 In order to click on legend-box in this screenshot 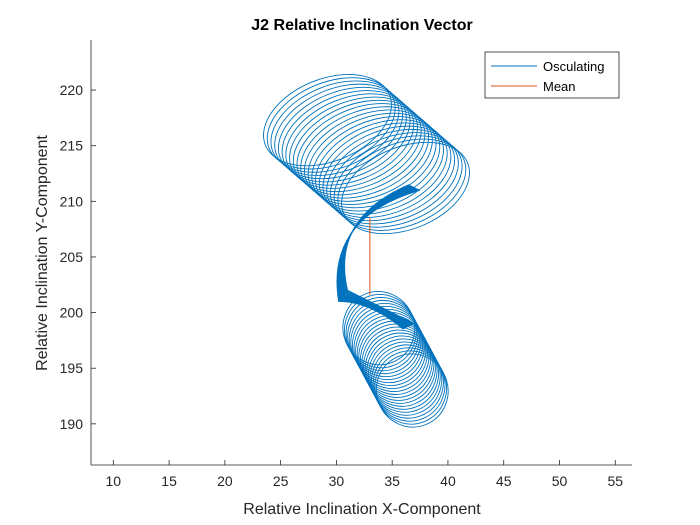, I will do `click(552, 75)`.